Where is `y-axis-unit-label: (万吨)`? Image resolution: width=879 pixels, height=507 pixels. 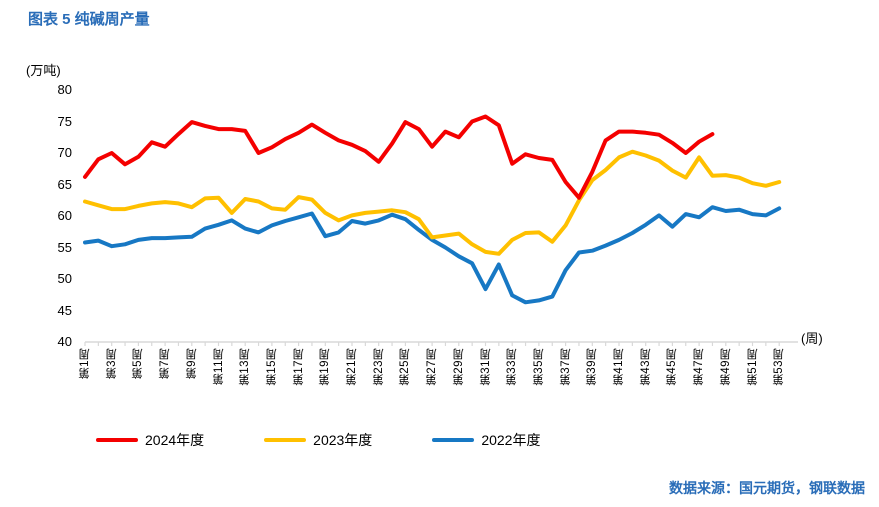 y-axis-unit-label: (万吨) is located at coordinates (43, 70).